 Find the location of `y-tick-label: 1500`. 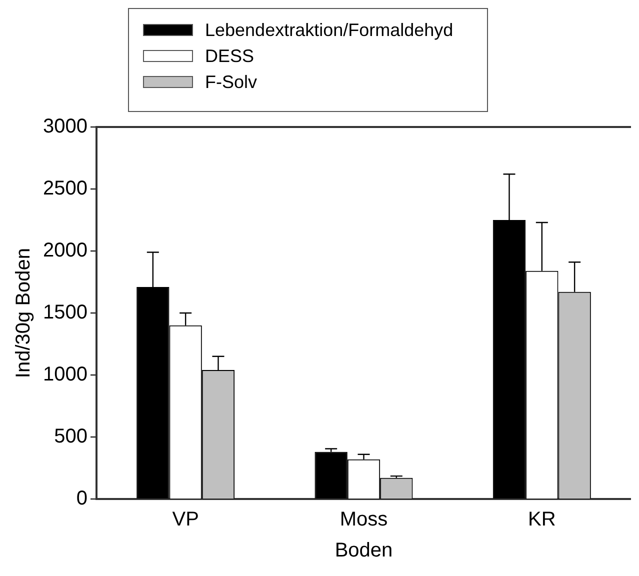

y-tick-label: 1500 is located at coordinates (65, 313).